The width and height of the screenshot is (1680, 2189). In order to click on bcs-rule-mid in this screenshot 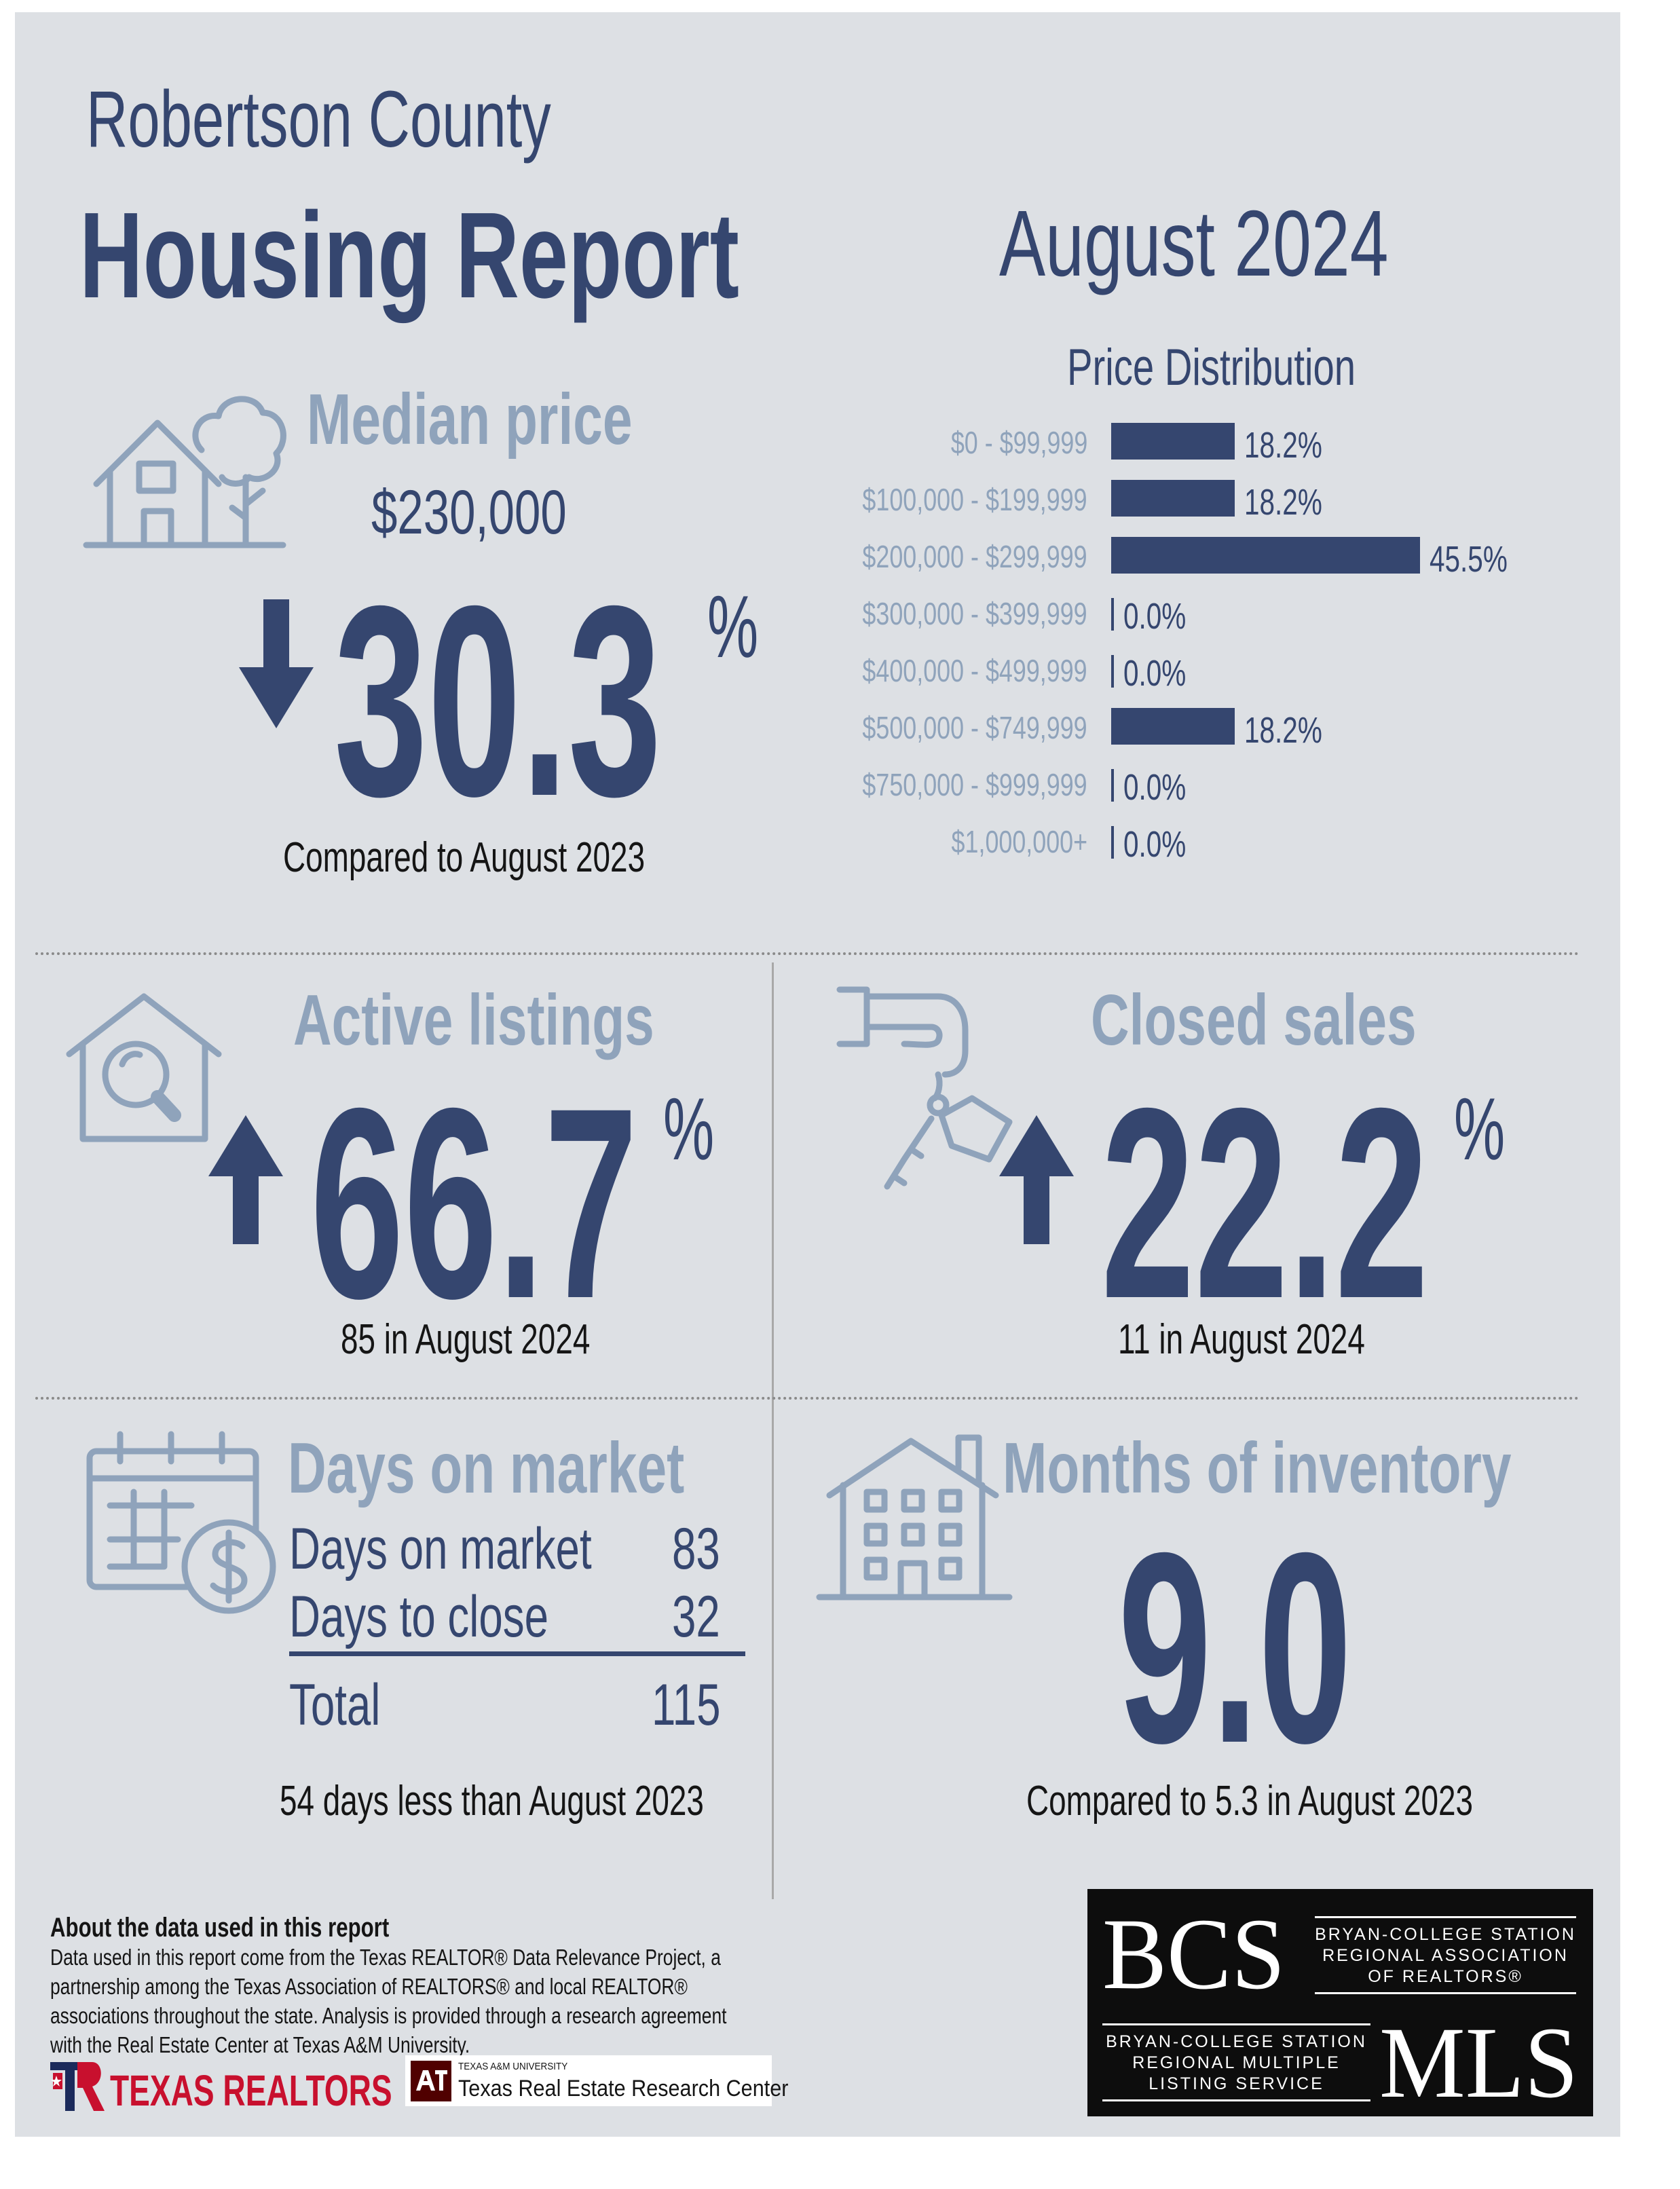, I will do `click(1445, 1993)`.